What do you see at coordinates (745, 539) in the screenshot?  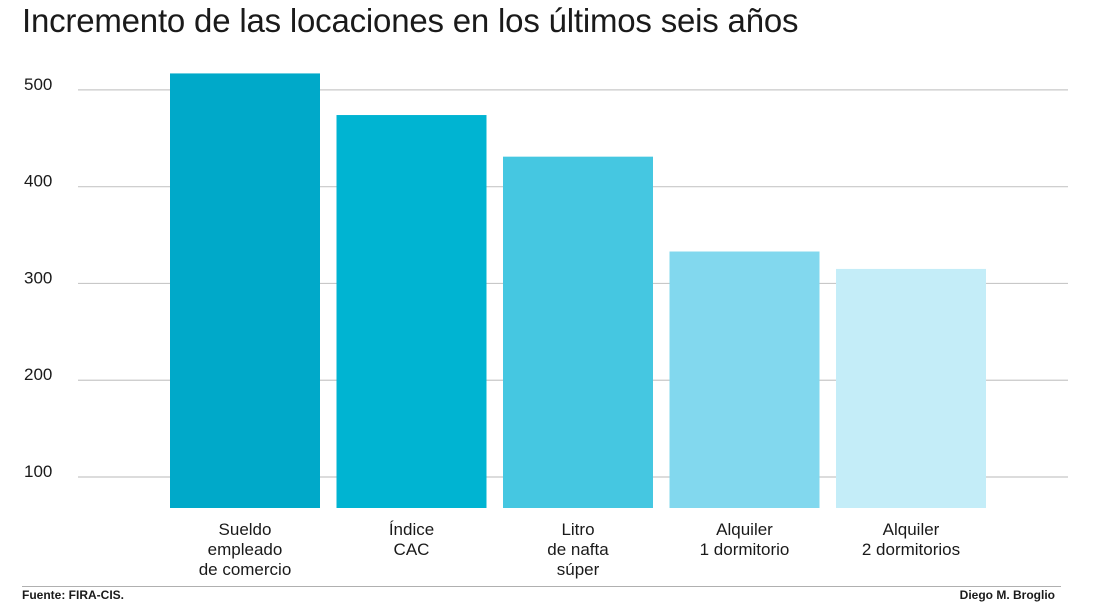 I see `category-label: Alquiler 1 dormitorio` at bounding box center [745, 539].